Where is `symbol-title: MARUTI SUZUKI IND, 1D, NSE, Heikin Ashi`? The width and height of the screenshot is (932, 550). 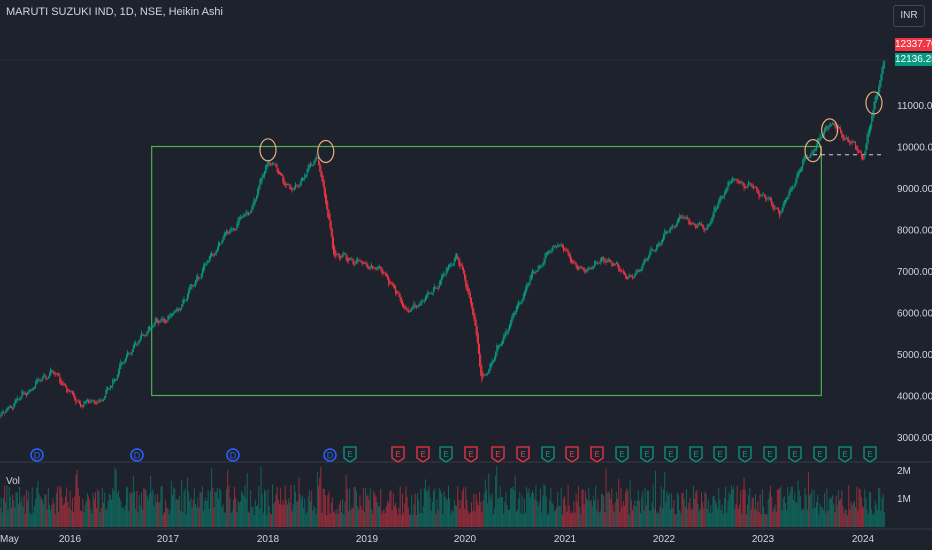
symbol-title: MARUTI SUZUKI IND, 1D, NSE, Heikin Ashi is located at coordinates (114, 12).